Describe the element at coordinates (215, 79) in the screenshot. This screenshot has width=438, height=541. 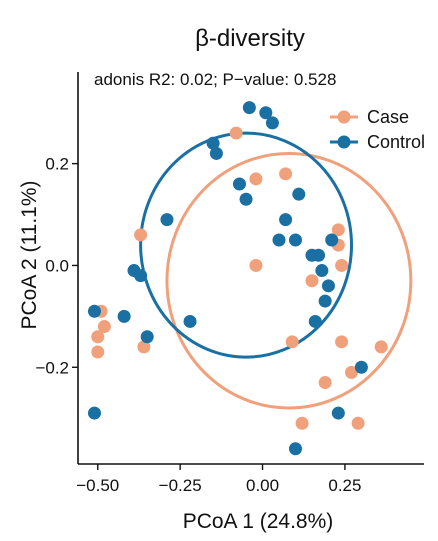
I see `stats-annotation: adonis R2: 0.02; P−value: 0.528` at that location.